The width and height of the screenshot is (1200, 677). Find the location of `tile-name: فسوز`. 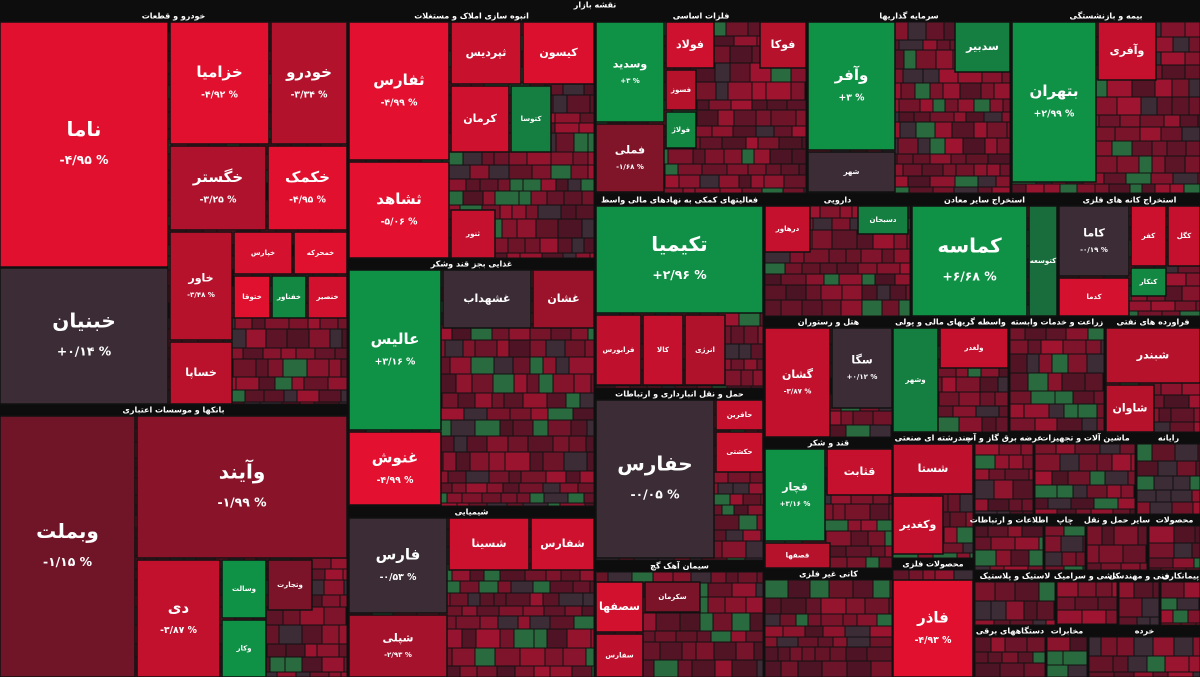

tile-name: فسوز is located at coordinates (681, 90).